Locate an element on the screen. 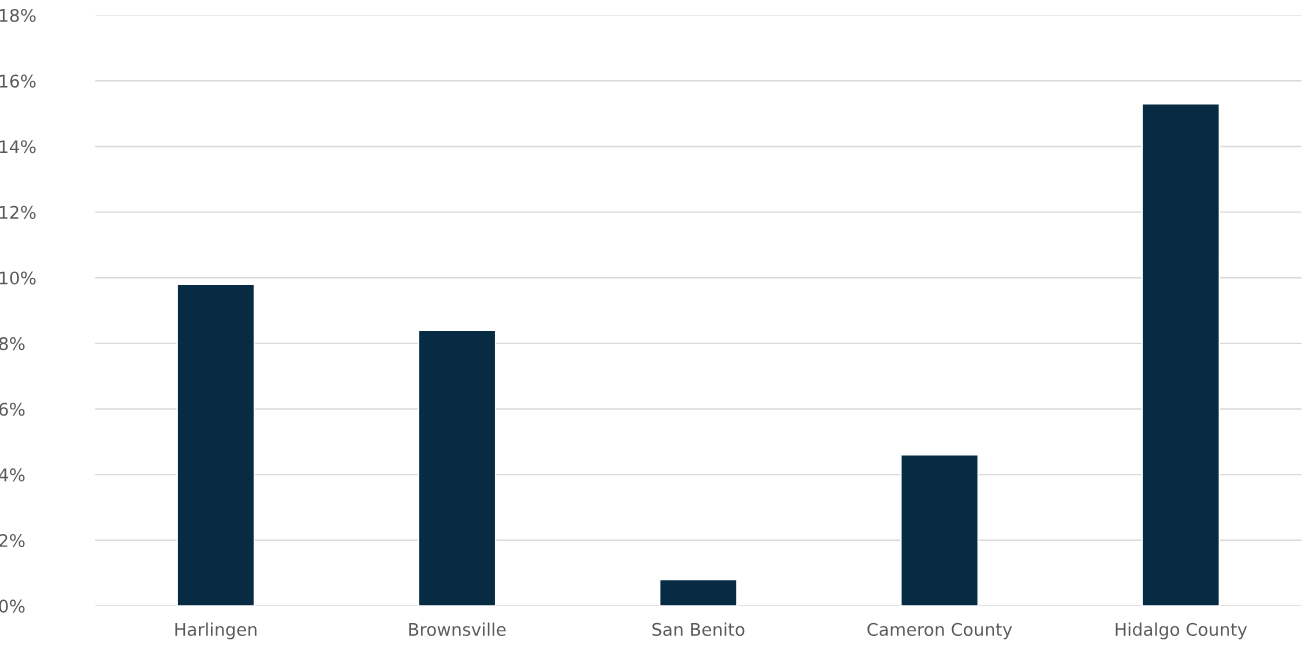 Image resolution: width=1304 pixels, height=660 pixels. y-tick-label: 0% is located at coordinates (12, 606).